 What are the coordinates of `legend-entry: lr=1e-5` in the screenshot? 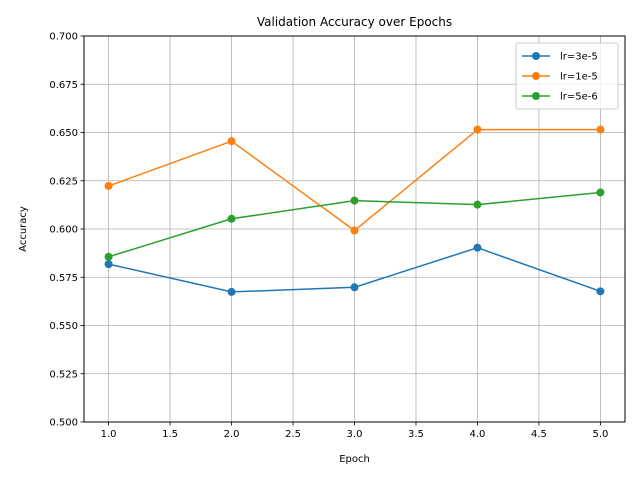 It's located at (560, 77).